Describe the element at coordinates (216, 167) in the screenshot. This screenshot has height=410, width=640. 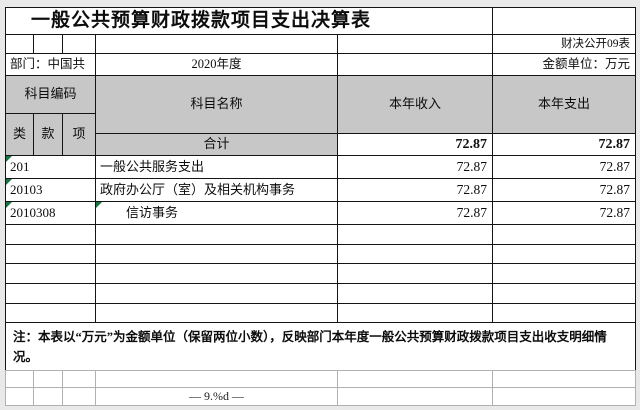
I see `row-name-cell: 一般公共服务支出` at that location.